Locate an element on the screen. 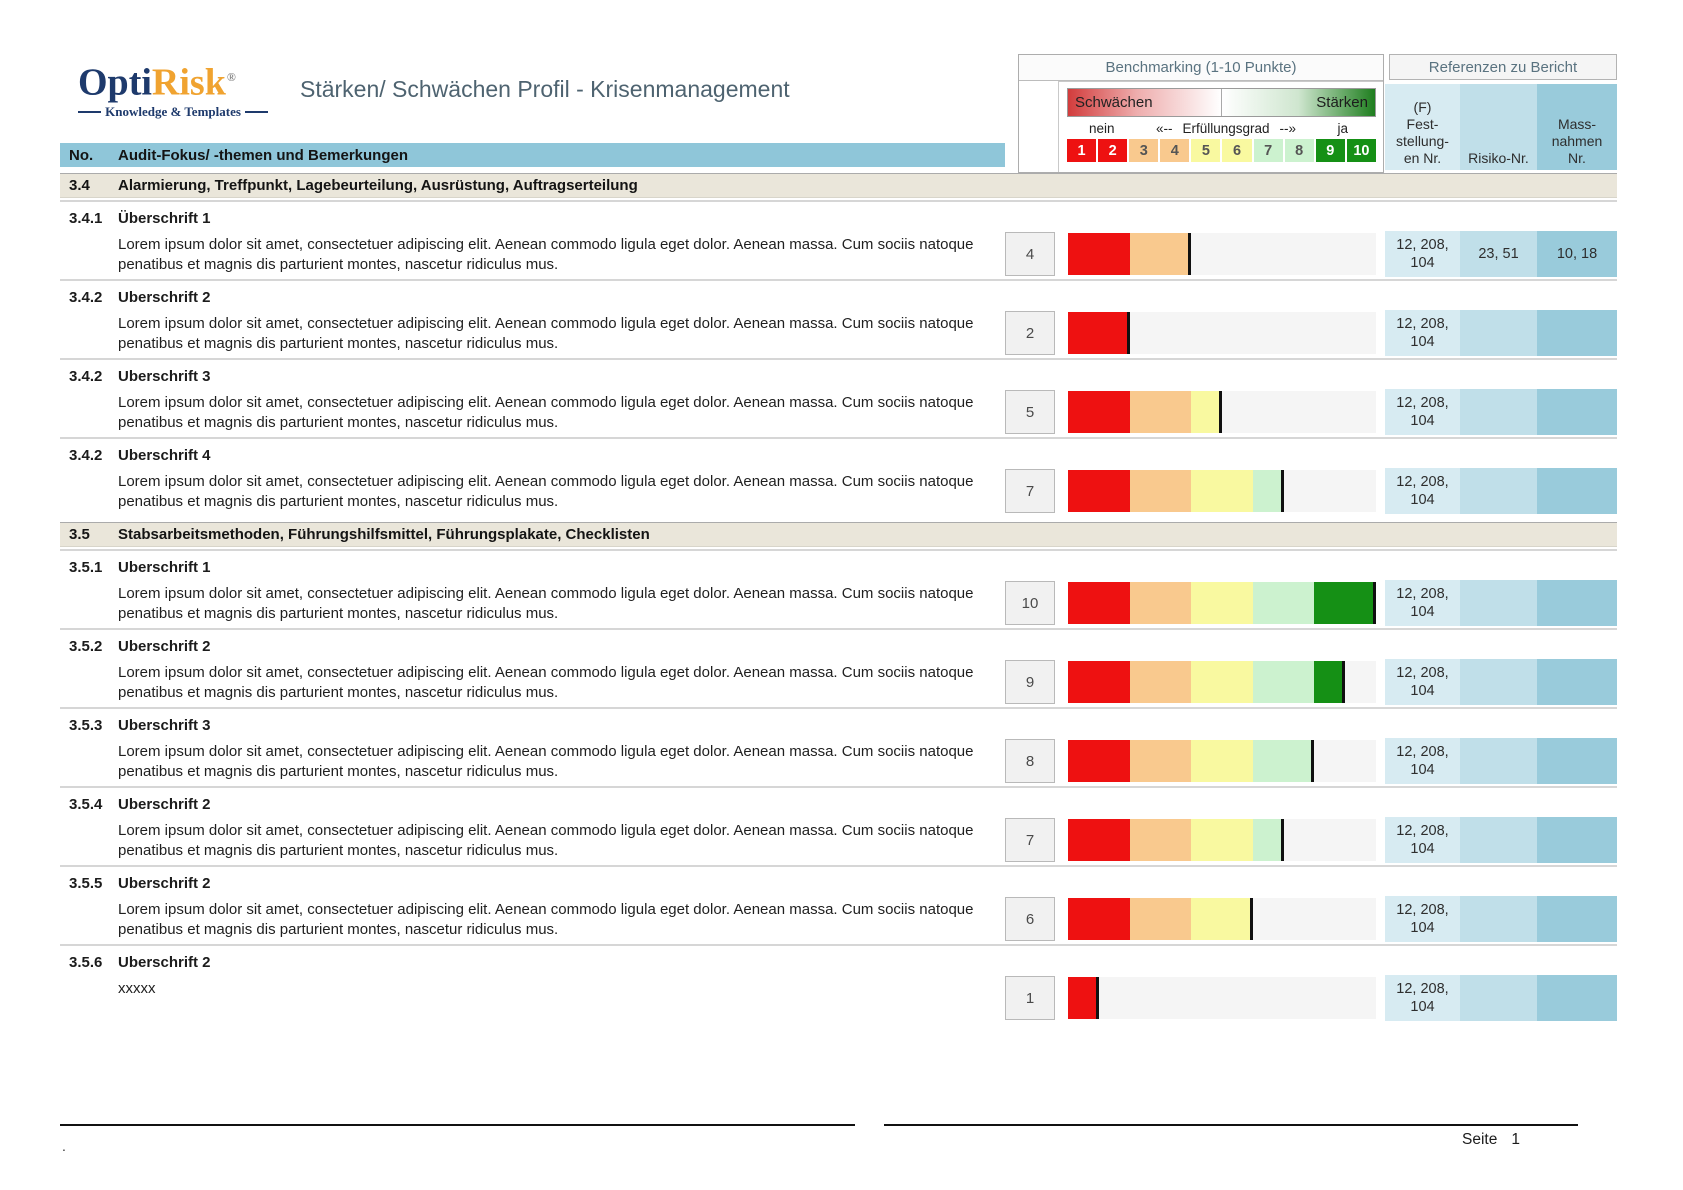 The height and width of the screenshot is (1190, 1683). score-box: 9 is located at coordinates (1030, 682).